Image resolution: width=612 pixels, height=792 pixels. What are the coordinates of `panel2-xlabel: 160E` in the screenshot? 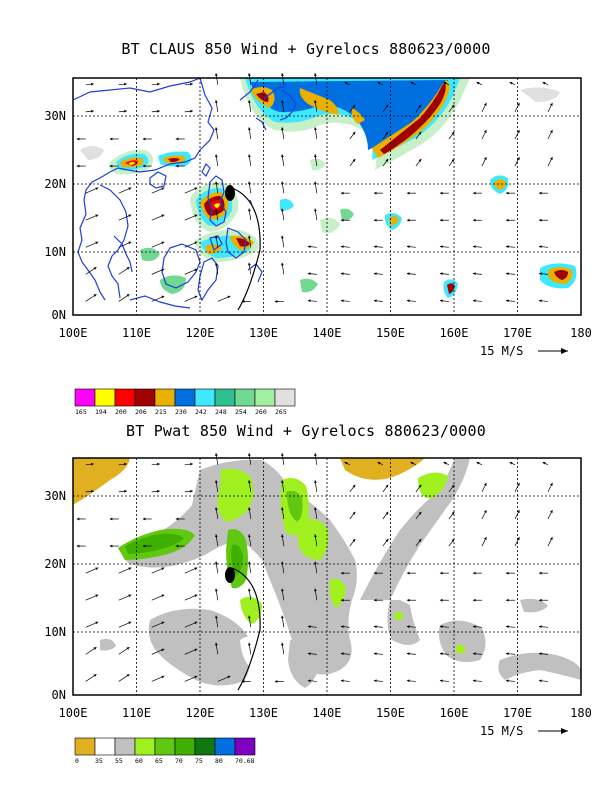 It's located at (454, 713).